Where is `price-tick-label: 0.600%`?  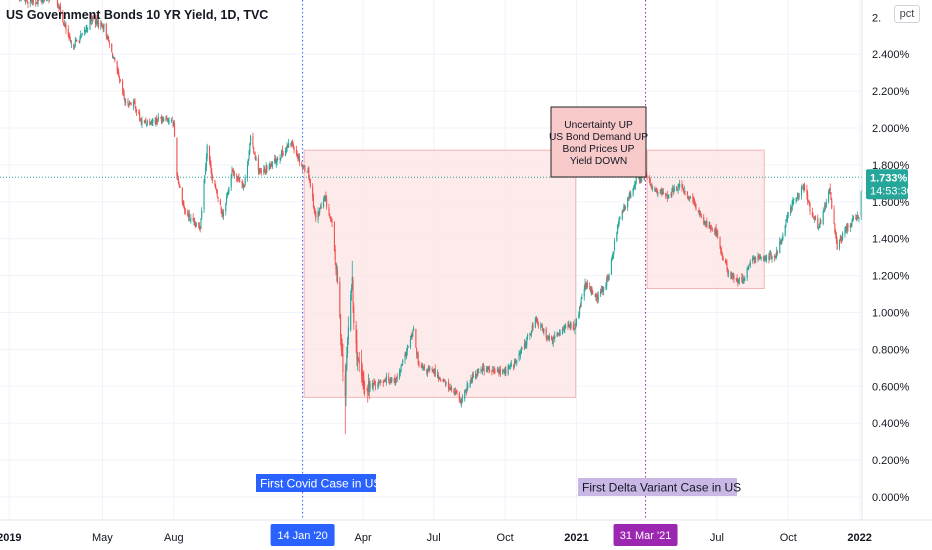
price-tick-label: 0.600% is located at coordinates (891, 387).